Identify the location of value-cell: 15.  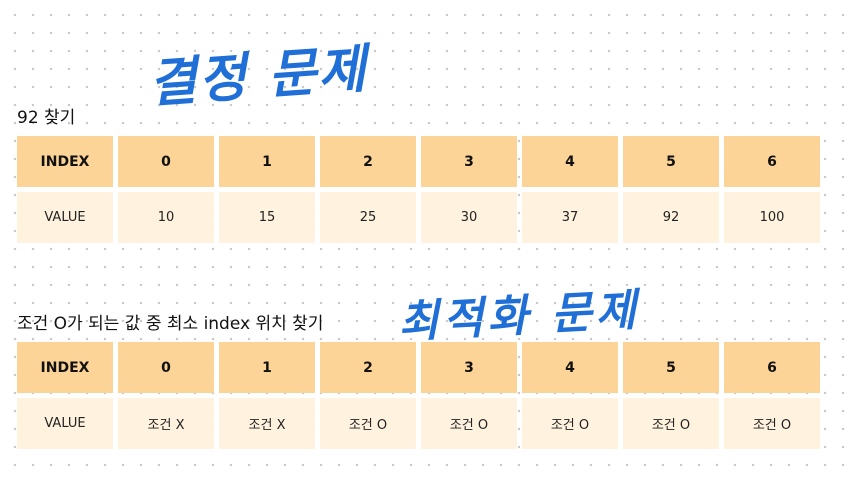
(267, 217).